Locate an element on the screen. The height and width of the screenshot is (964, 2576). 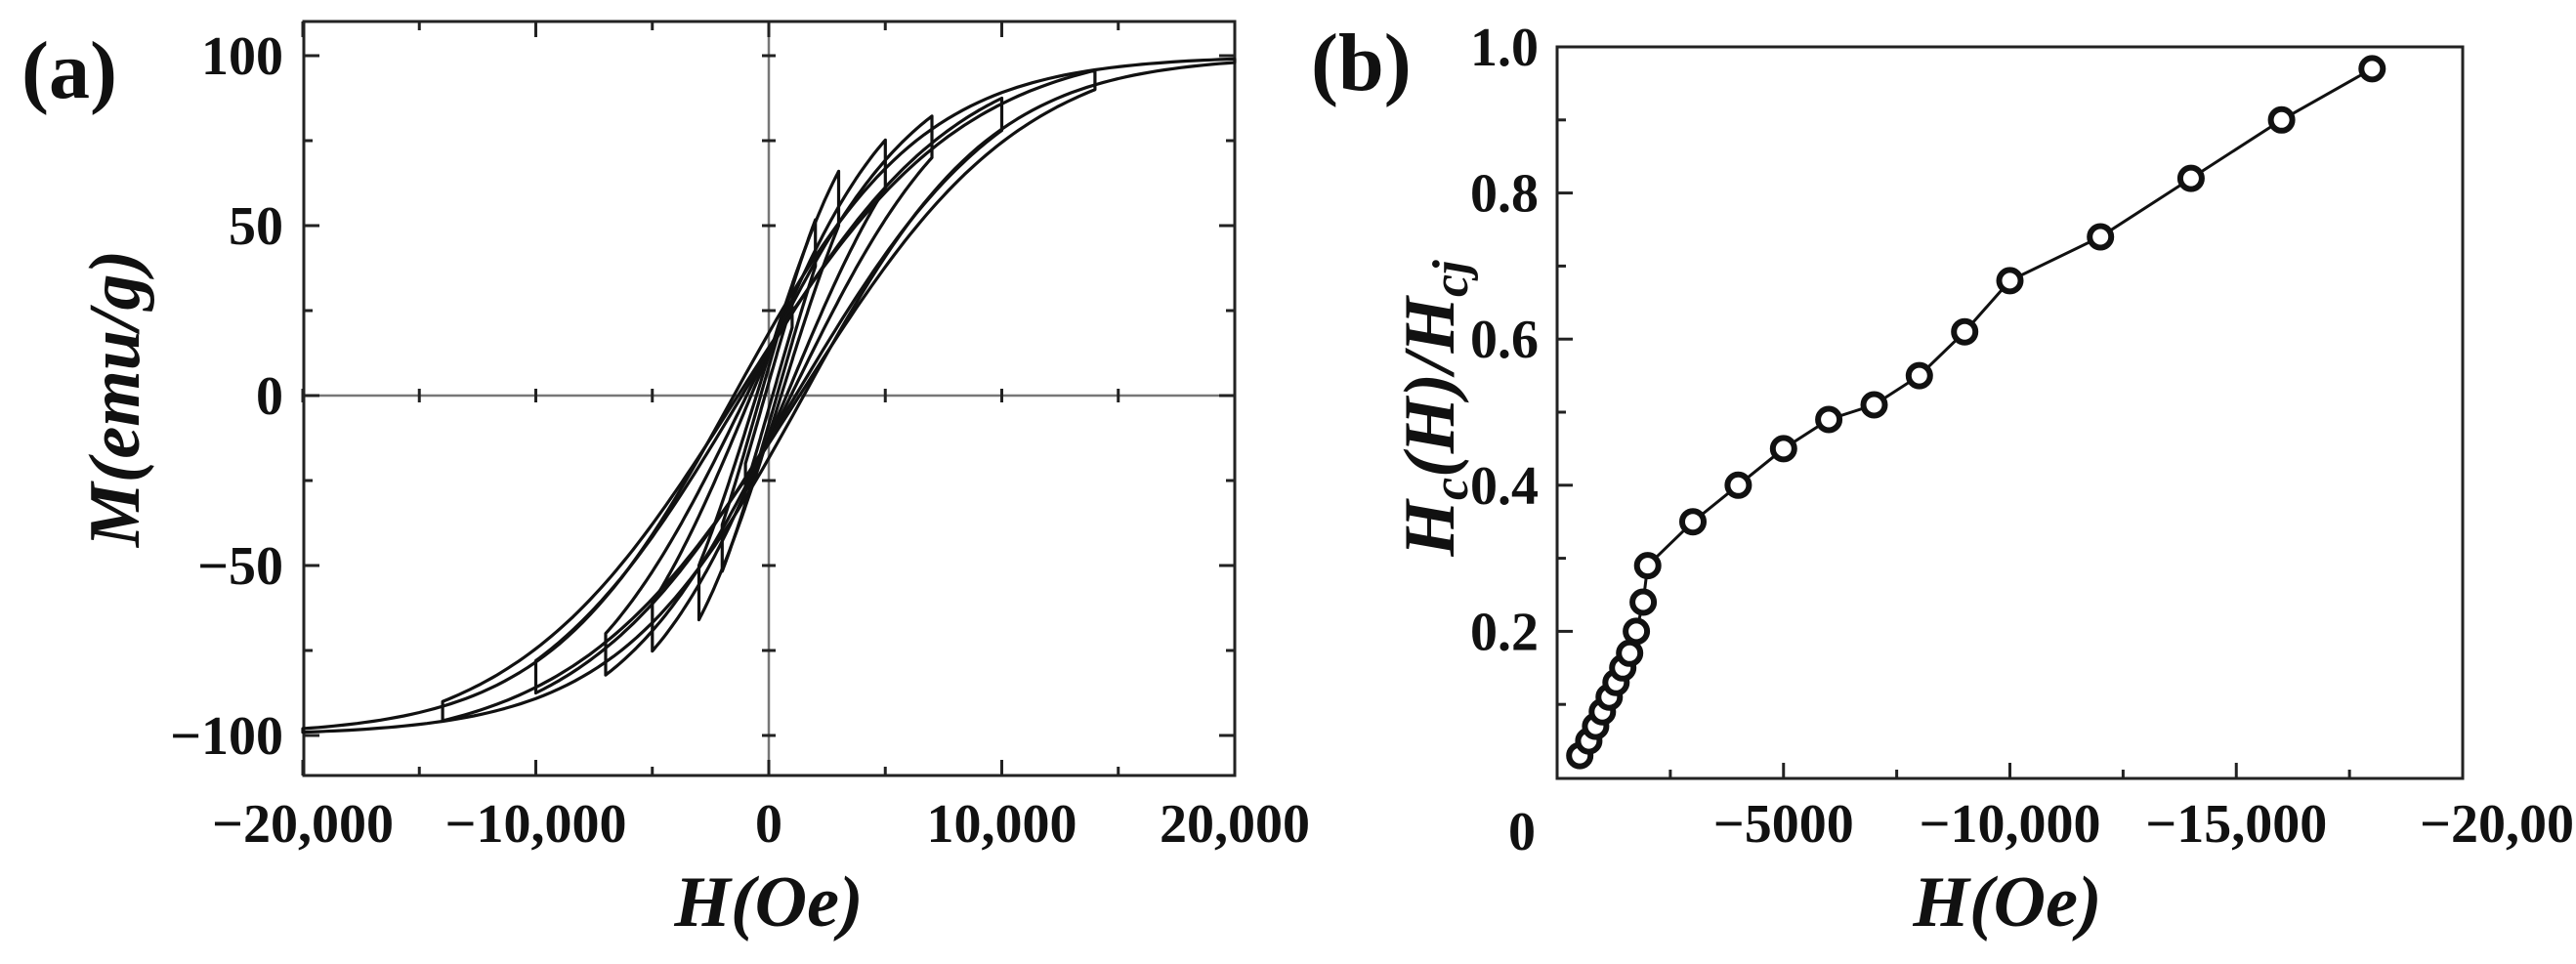
panel-a-x-axis-title: H(Oe) is located at coordinates (768, 902).